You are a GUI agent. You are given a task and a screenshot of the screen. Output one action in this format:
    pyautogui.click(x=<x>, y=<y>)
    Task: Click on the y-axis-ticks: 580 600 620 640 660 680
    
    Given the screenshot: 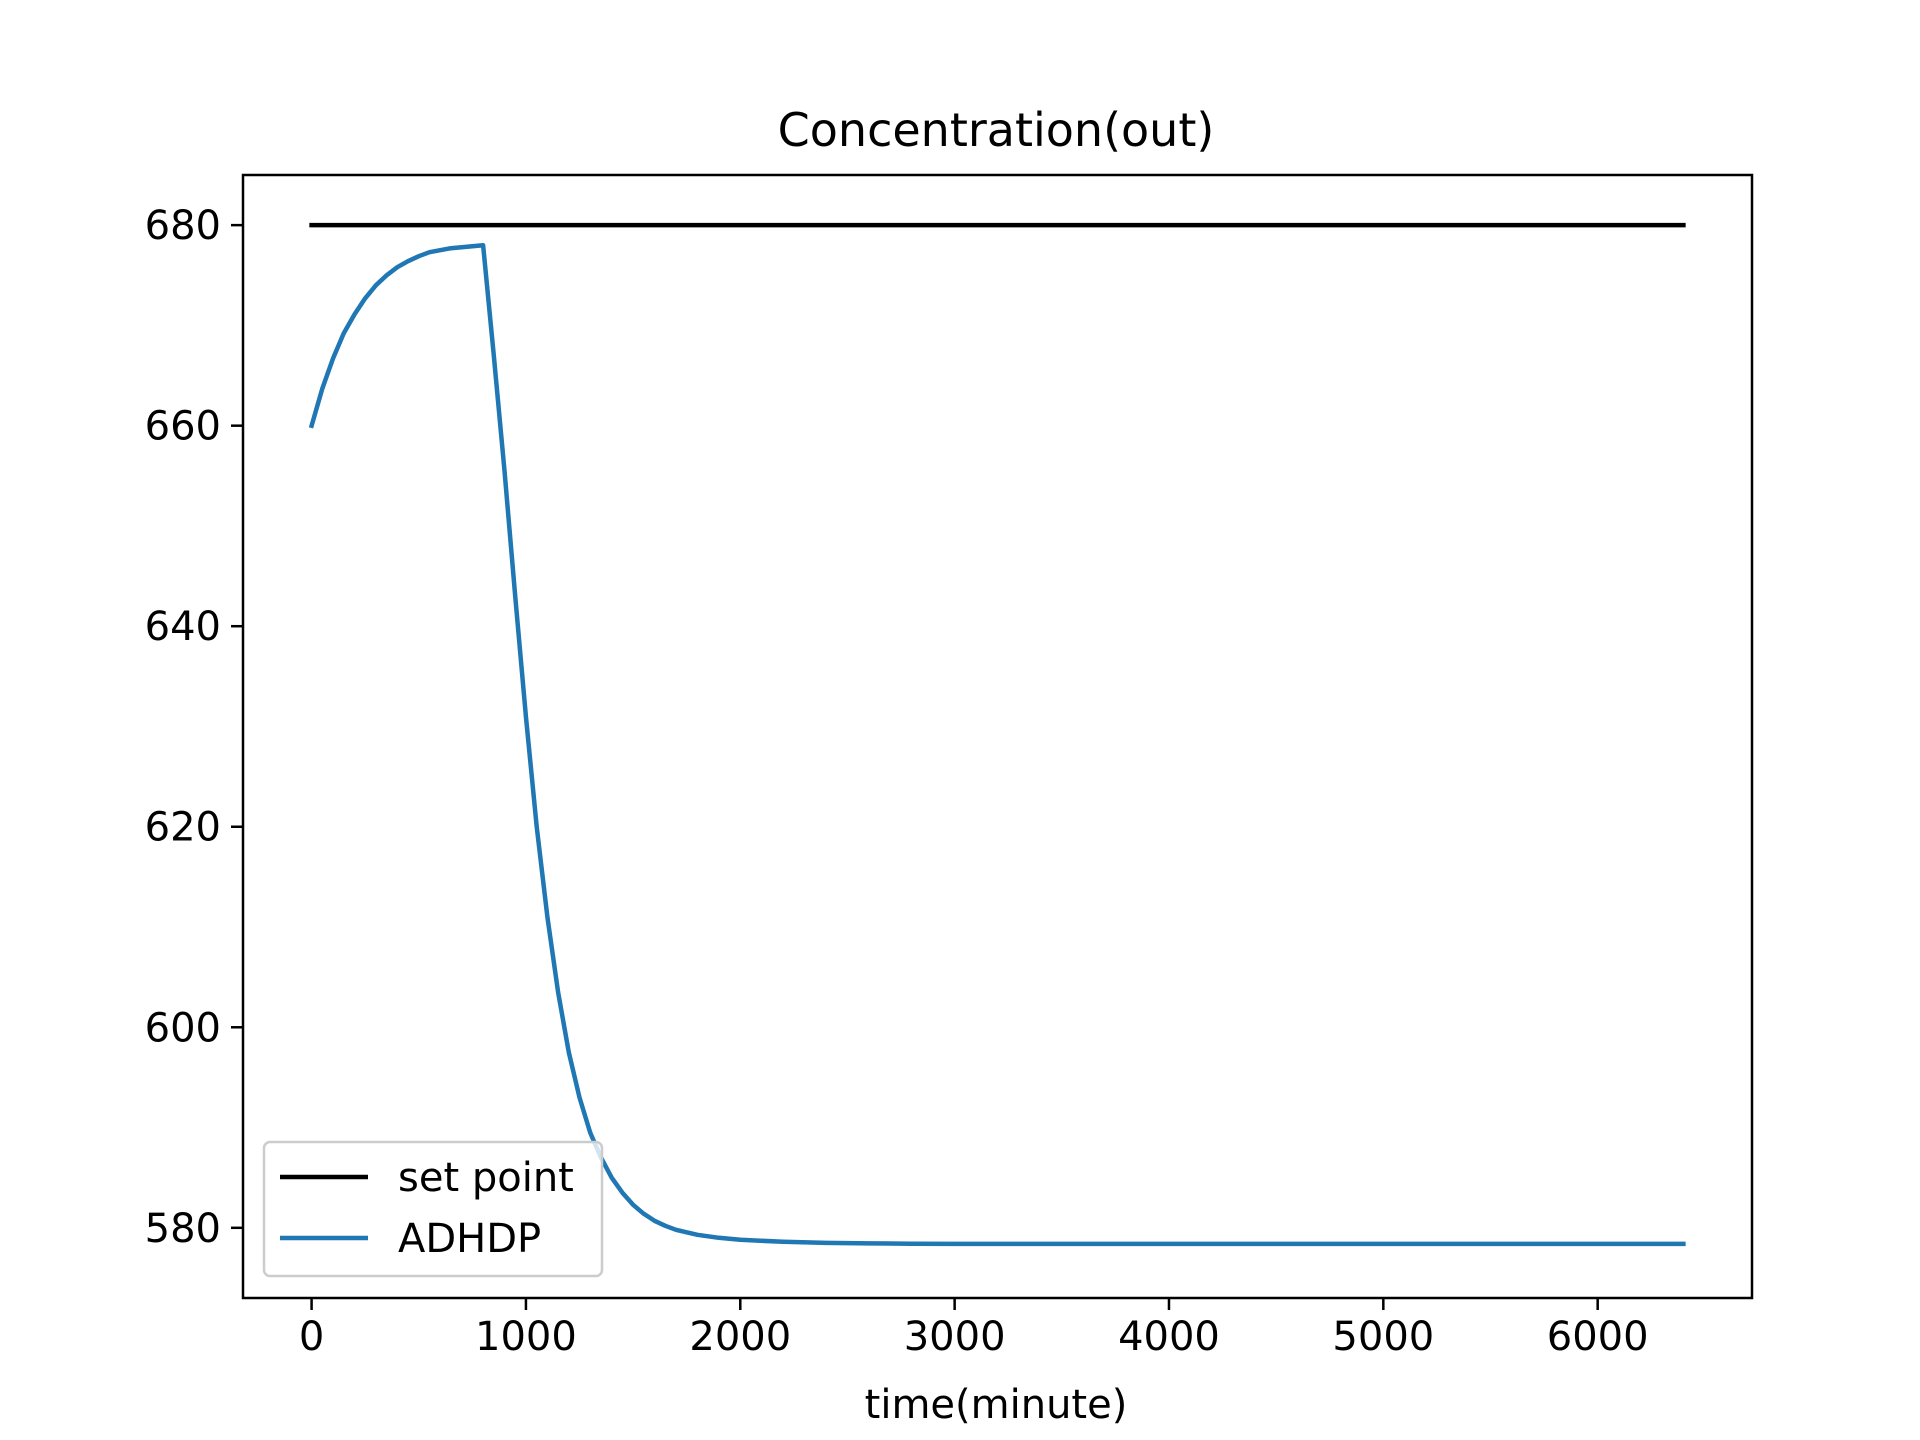 What is the action you would take?
    pyautogui.click(x=194, y=727)
    